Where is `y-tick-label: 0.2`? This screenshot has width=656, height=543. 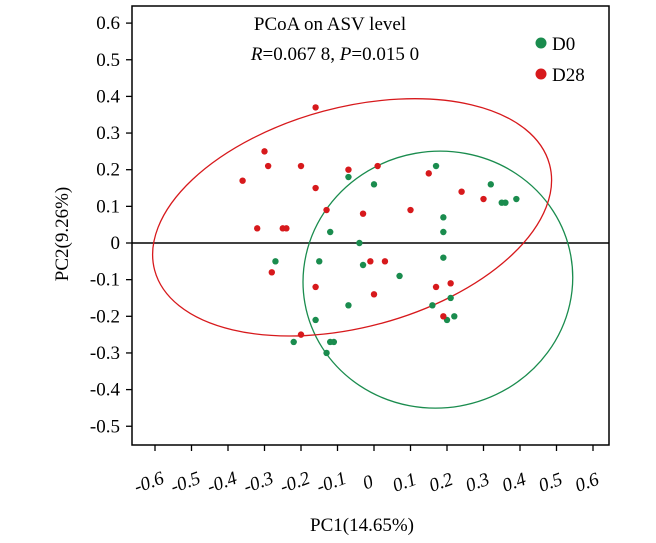
y-tick-label: 0.2 is located at coordinates (108, 170).